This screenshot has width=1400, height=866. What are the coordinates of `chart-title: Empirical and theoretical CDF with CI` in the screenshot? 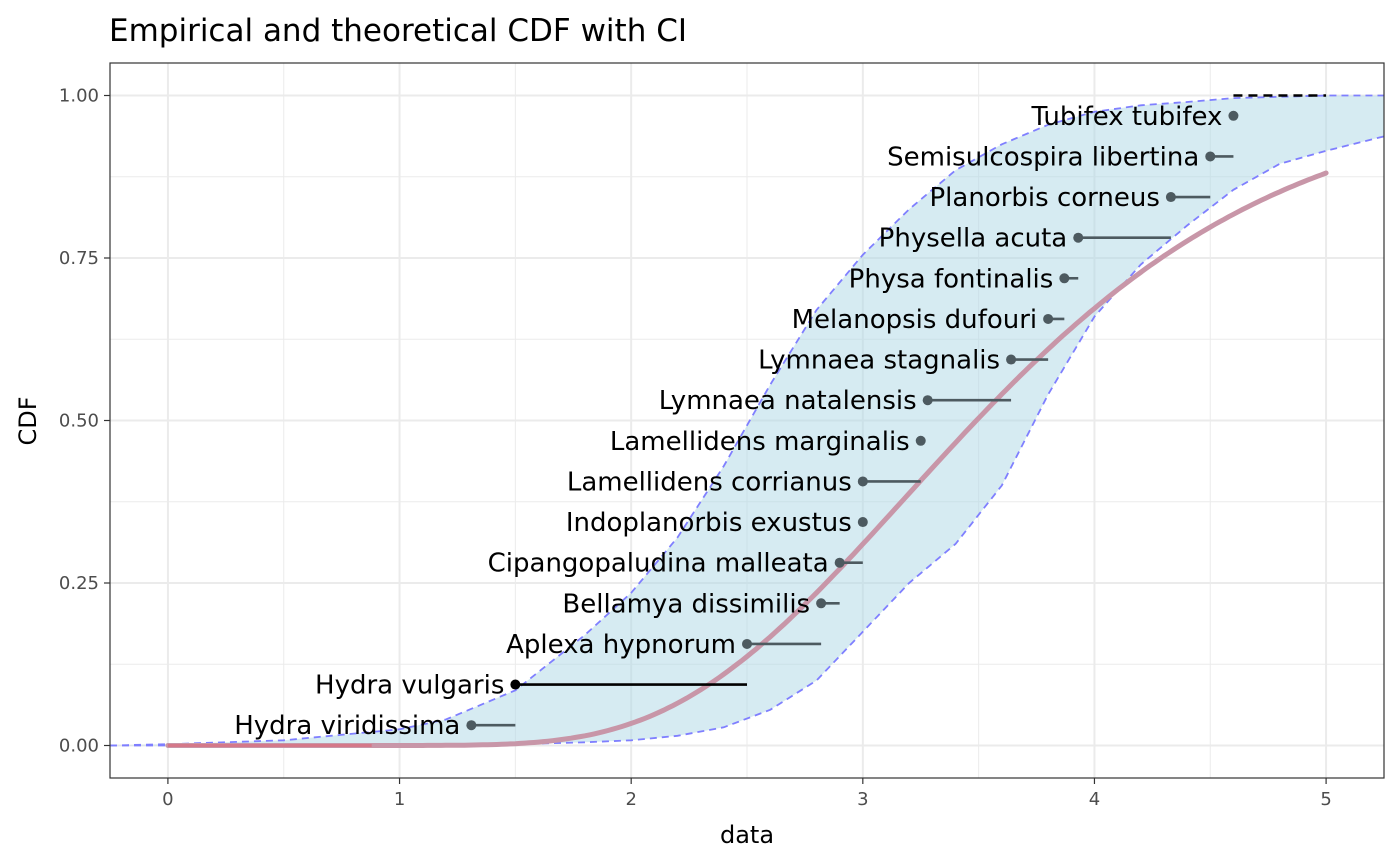 It's located at (398, 31).